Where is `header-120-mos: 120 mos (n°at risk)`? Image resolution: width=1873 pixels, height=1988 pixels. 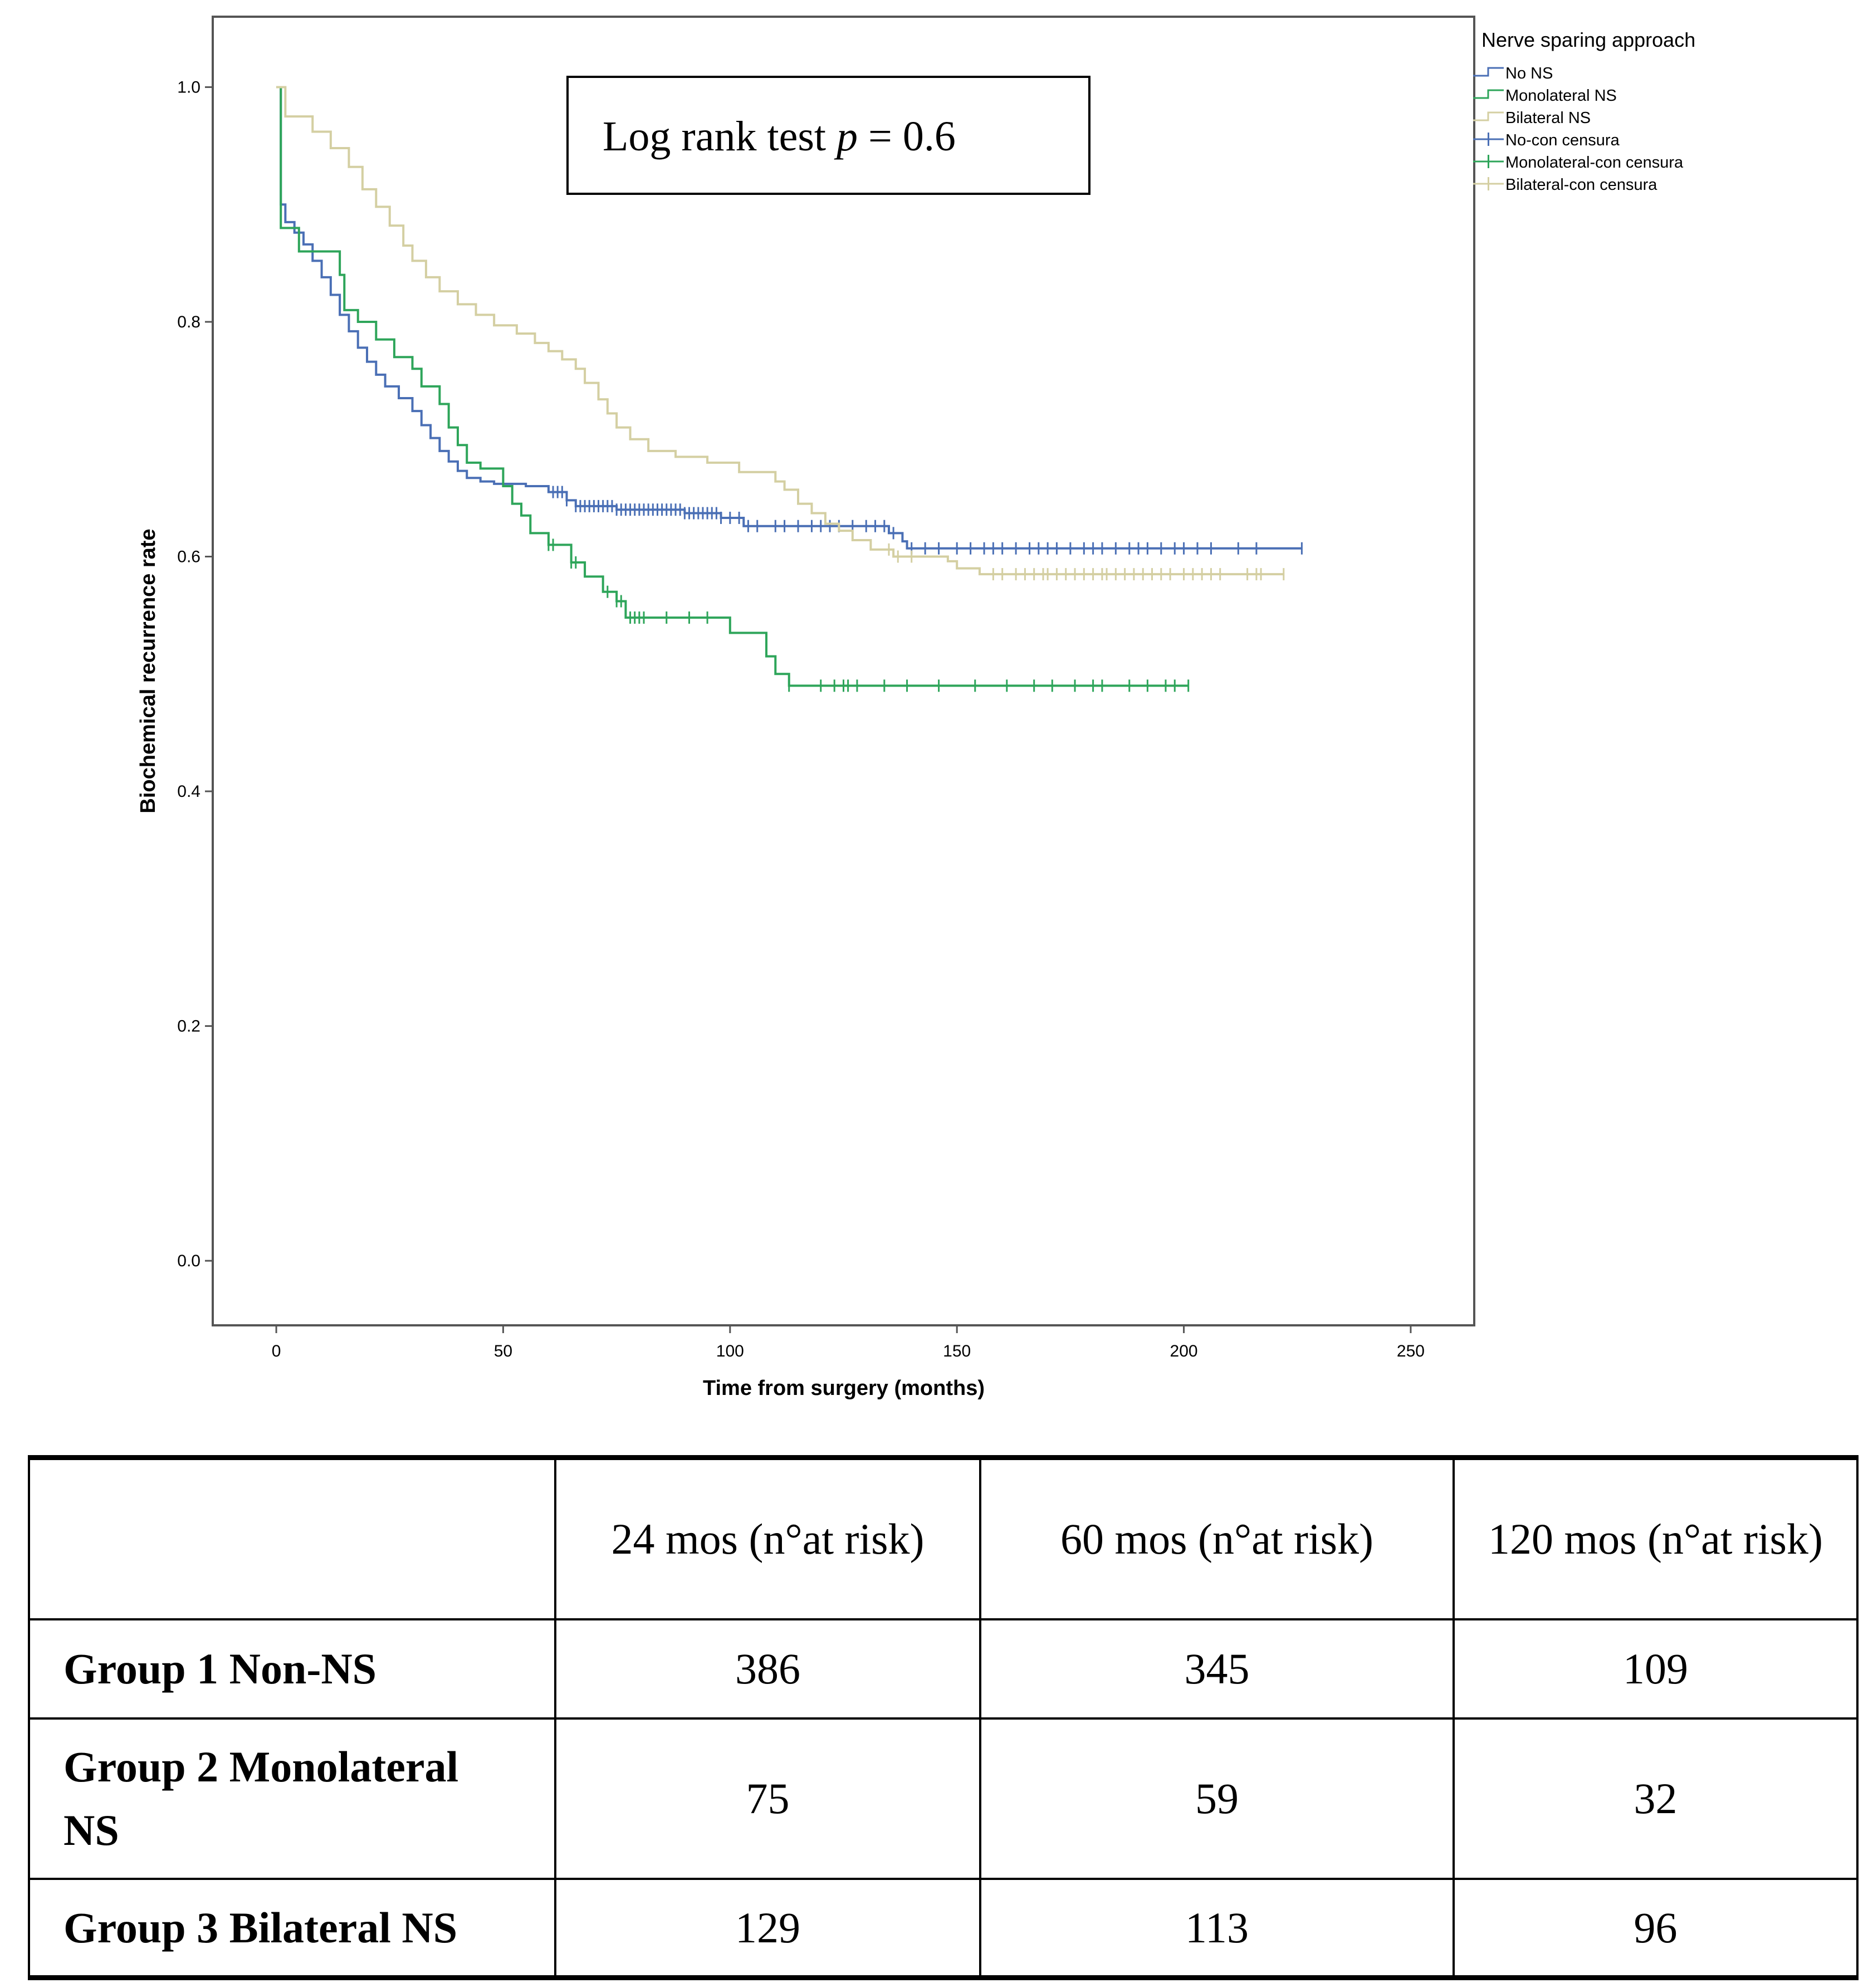
header-120-mos: 120 mos (n°at risk) is located at coordinates (1656, 1537).